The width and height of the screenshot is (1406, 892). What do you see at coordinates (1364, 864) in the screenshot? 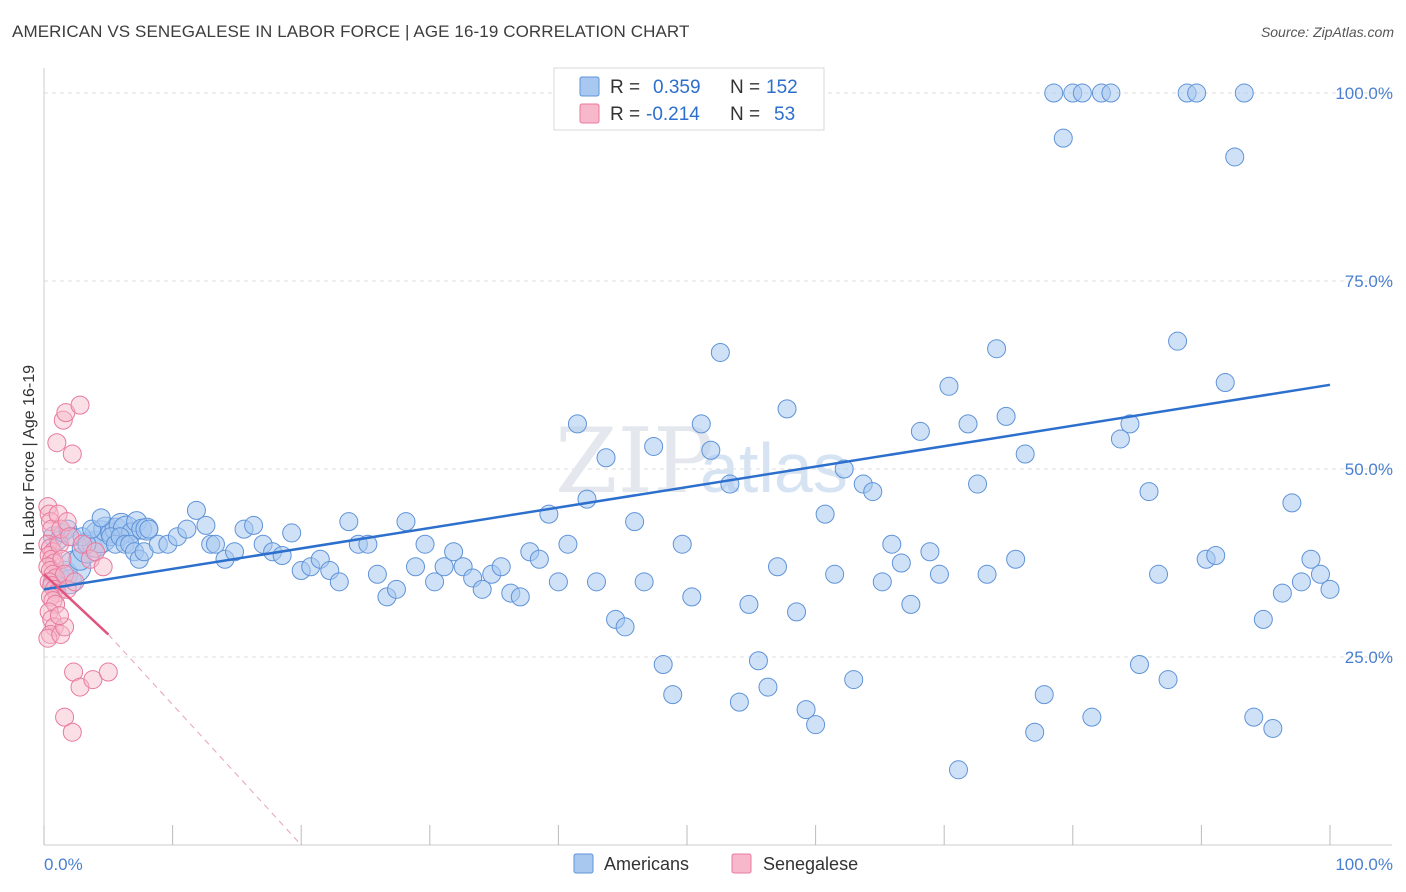
I see `x-tick-label-1: 100.0%` at bounding box center [1364, 864].